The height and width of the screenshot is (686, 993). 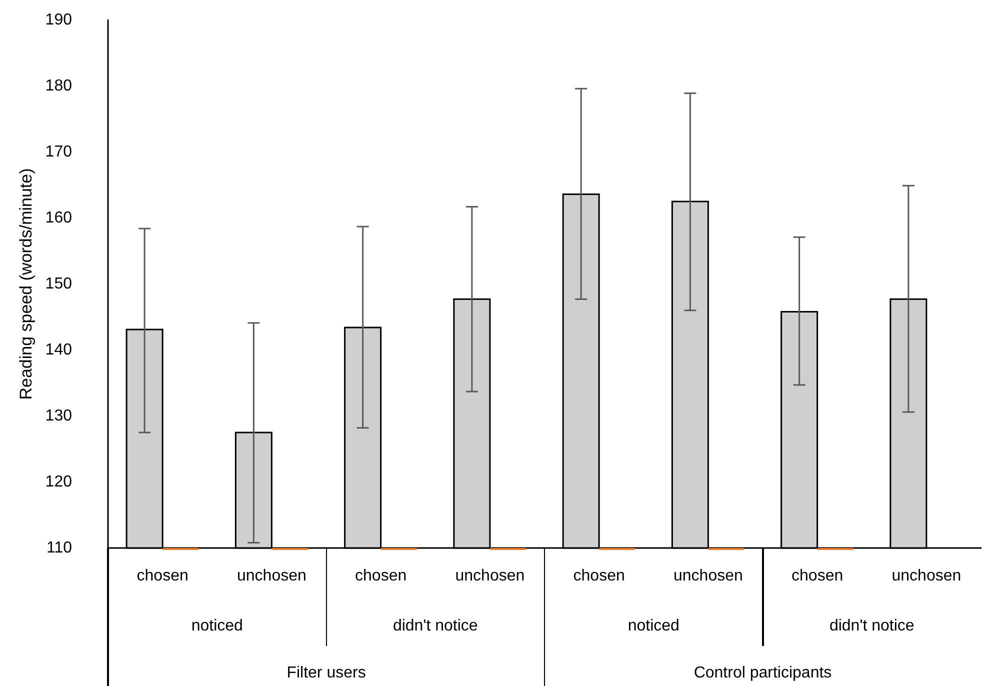 I want to click on y-tick-label: 170, so click(x=58, y=152).